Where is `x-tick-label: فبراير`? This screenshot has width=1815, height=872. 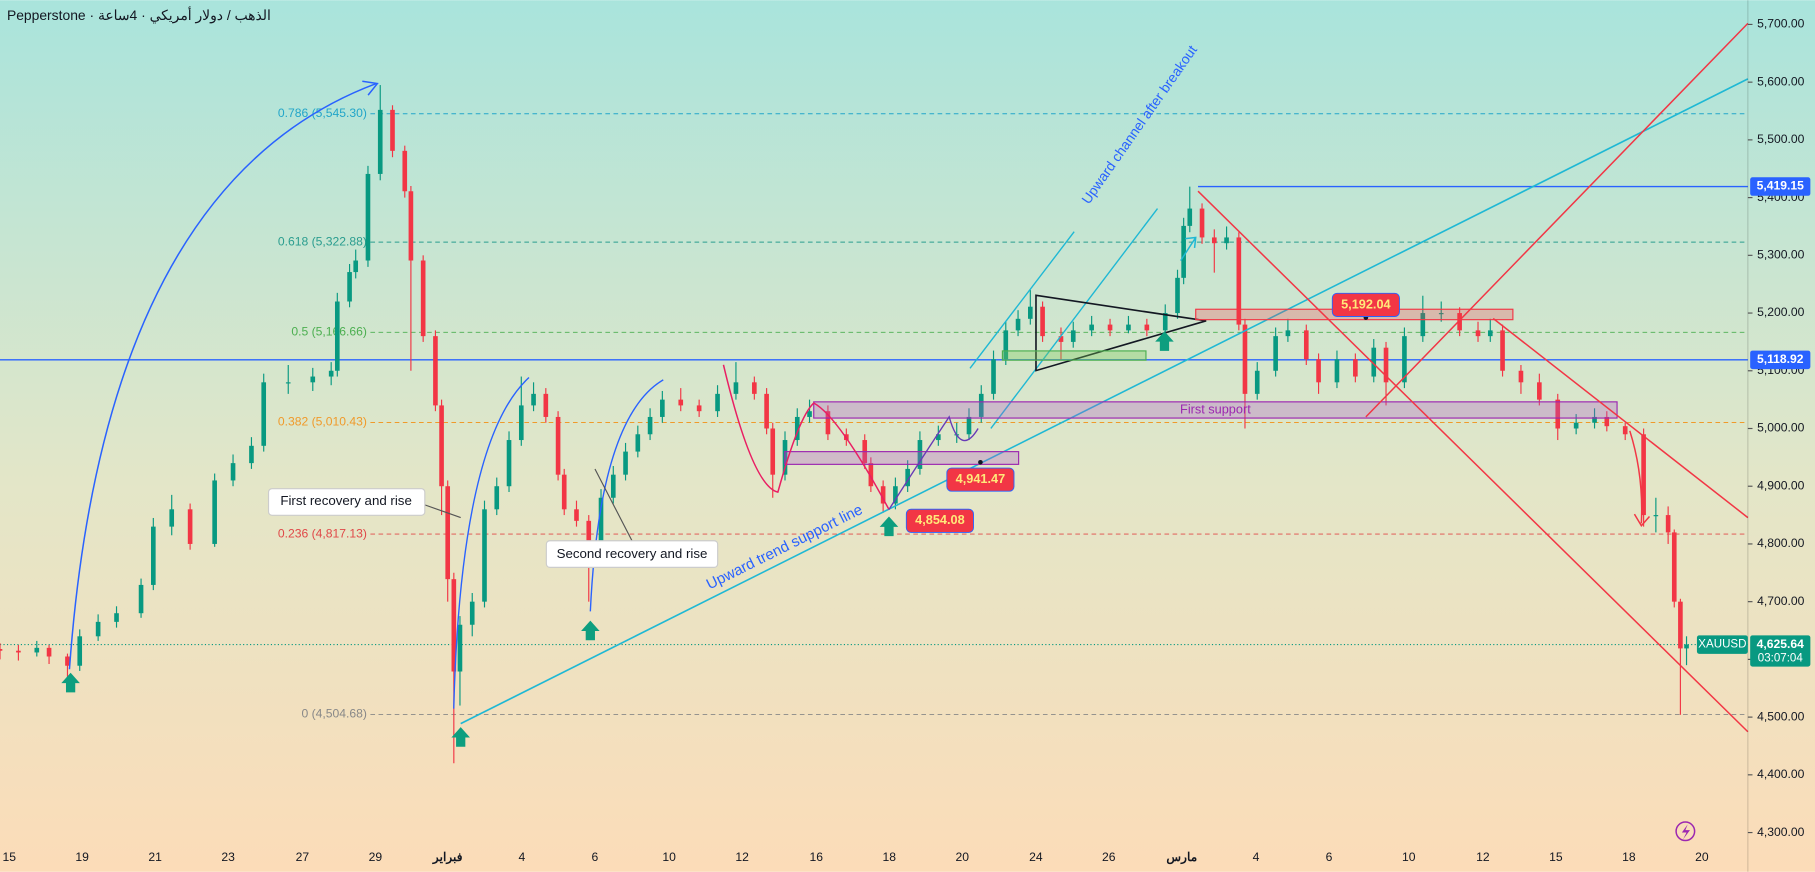
x-tick-label: فبراير is located at coordinates (447, 857).